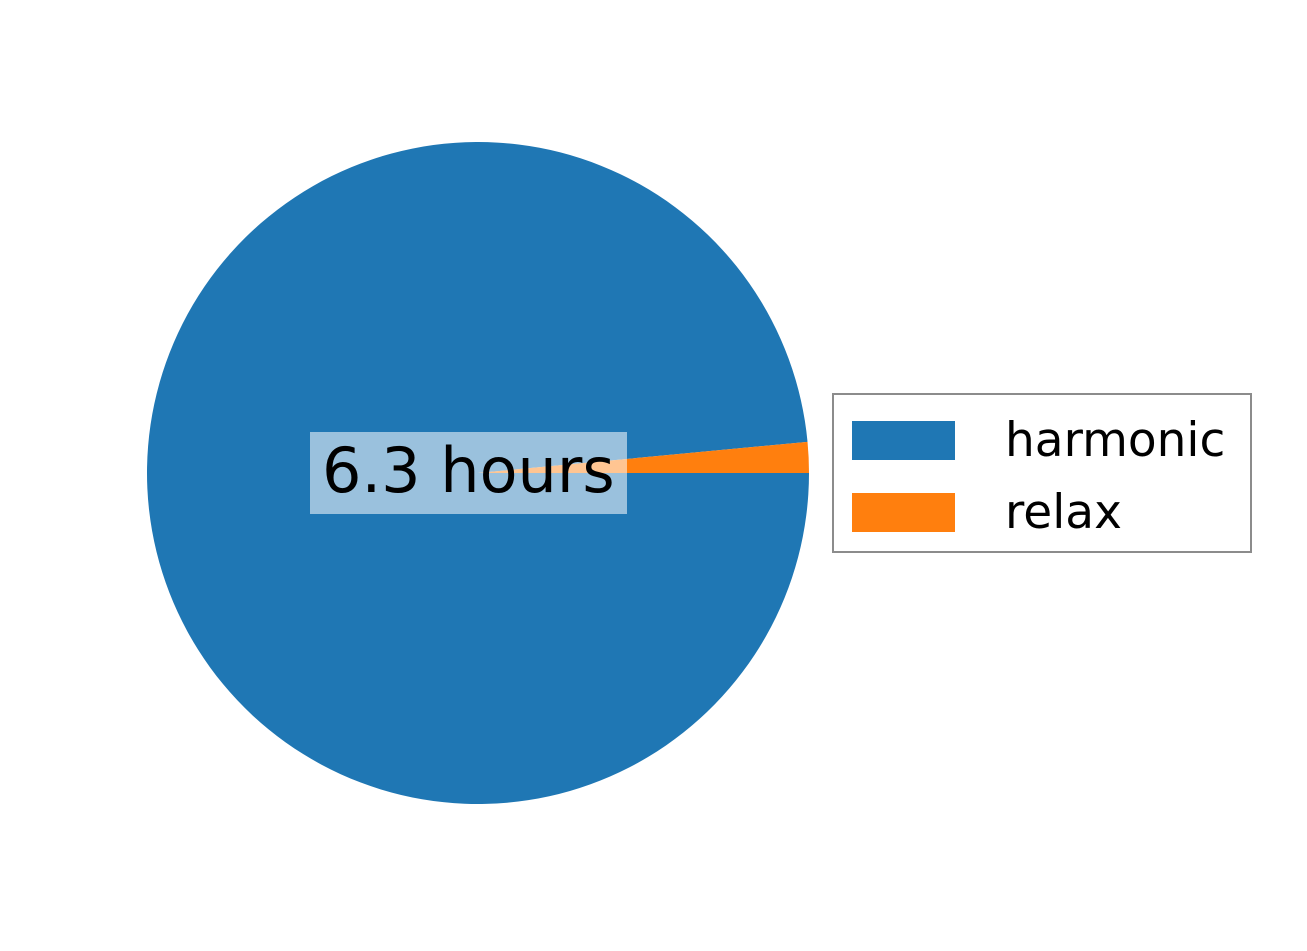 The image size is (1307, 951). I want to click on legend-item-harmonic: harmonic, so click(1042, 440).